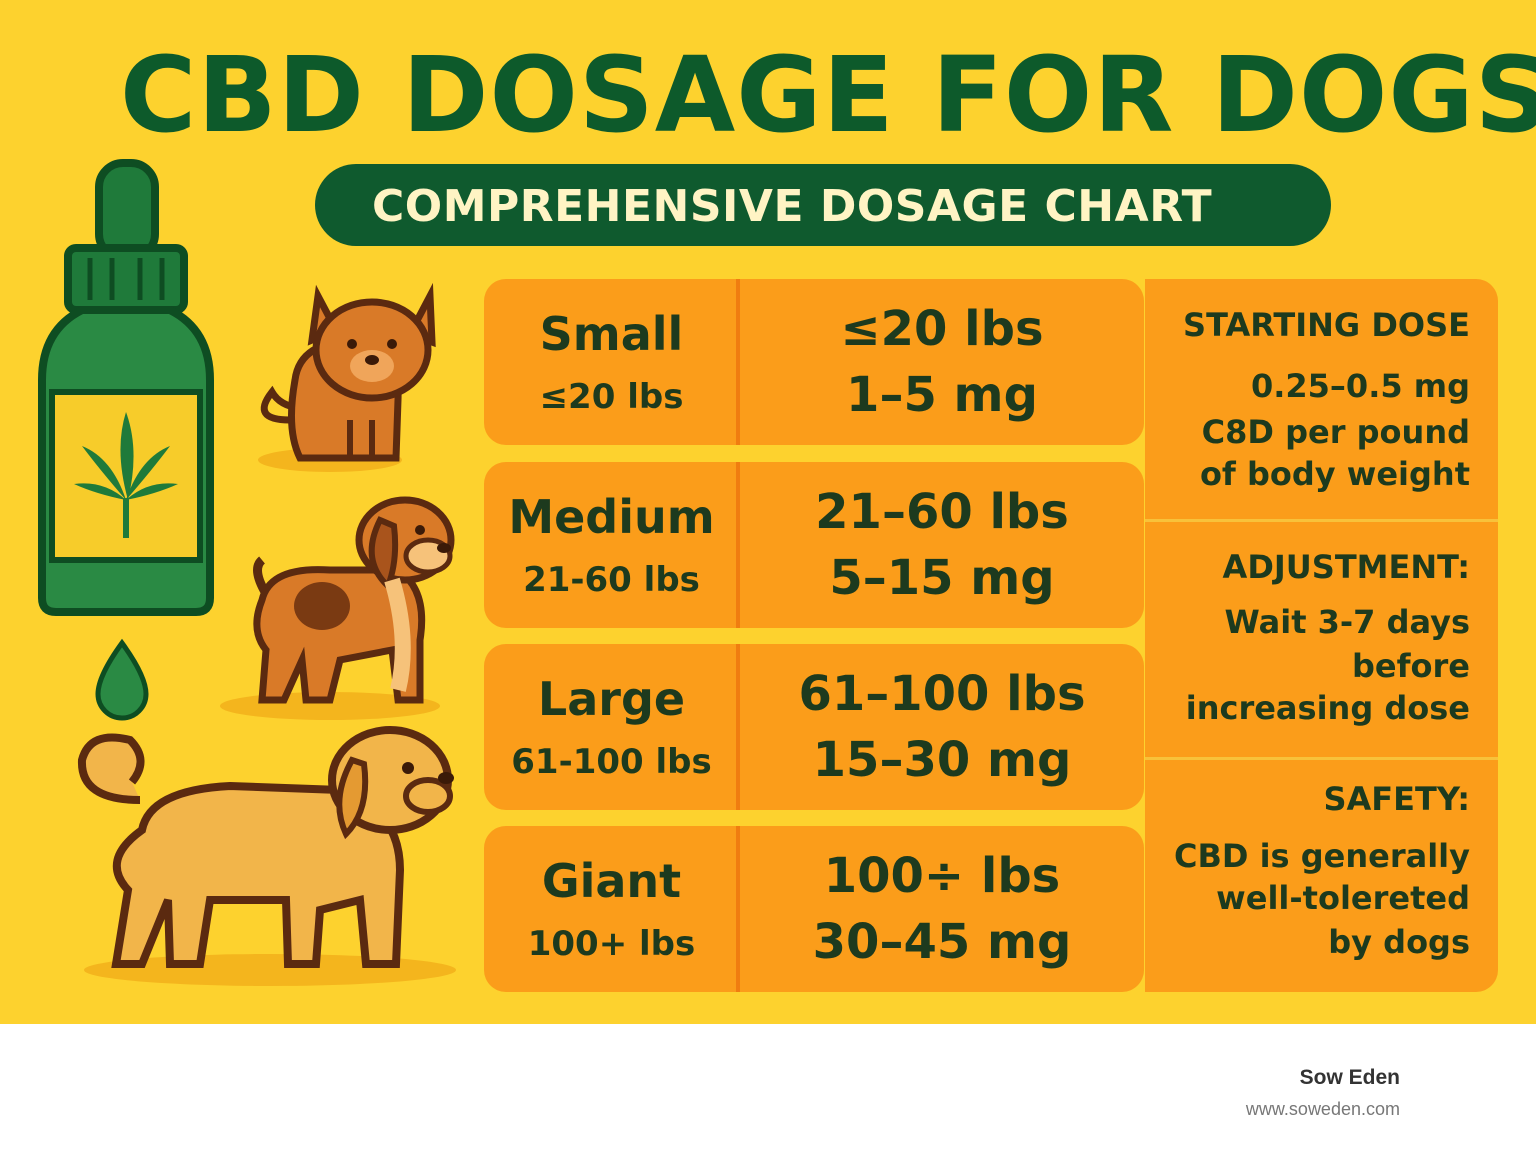  What do you see at coordinates (337, 608) in the screenshot?
I see `medium-dog-icon` at bounding box center [337, 608].